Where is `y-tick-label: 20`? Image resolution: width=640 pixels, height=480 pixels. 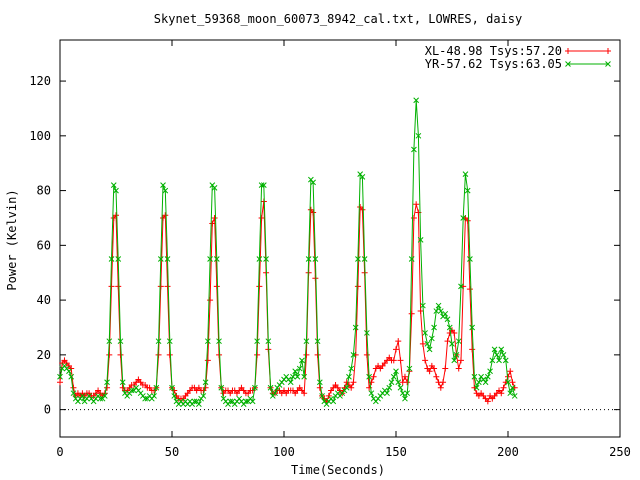 y-tick-label: 20 is located at coordinates (44, 355).